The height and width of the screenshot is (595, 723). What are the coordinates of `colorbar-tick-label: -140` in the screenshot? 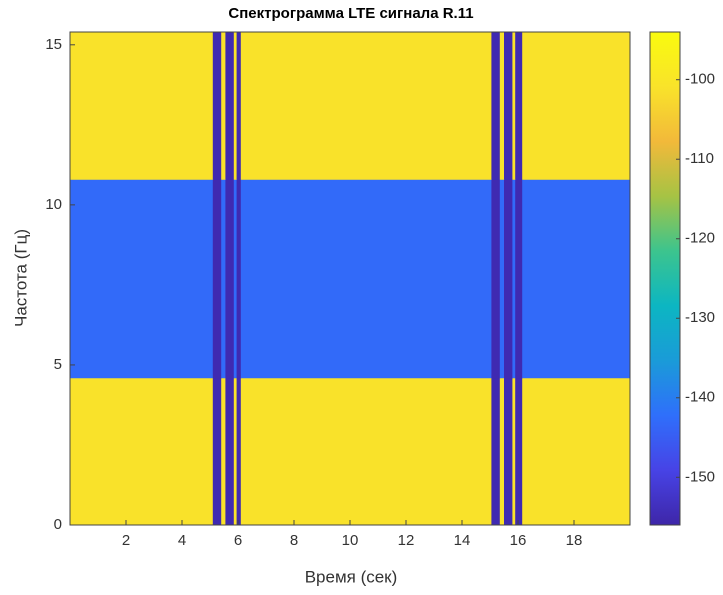 It's located at (700, 397).